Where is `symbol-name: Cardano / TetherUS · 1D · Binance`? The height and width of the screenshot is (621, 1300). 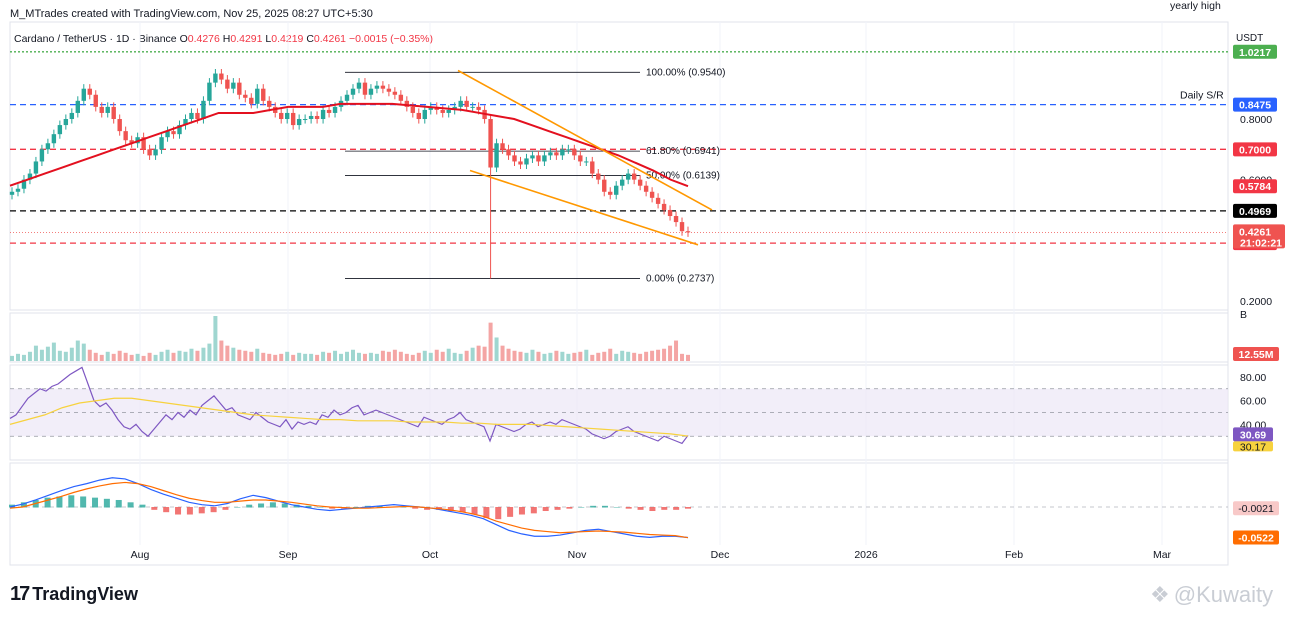
symbol-name: Cardano / TetherUS · 1D · Binance is located at coordinates (95, 39).